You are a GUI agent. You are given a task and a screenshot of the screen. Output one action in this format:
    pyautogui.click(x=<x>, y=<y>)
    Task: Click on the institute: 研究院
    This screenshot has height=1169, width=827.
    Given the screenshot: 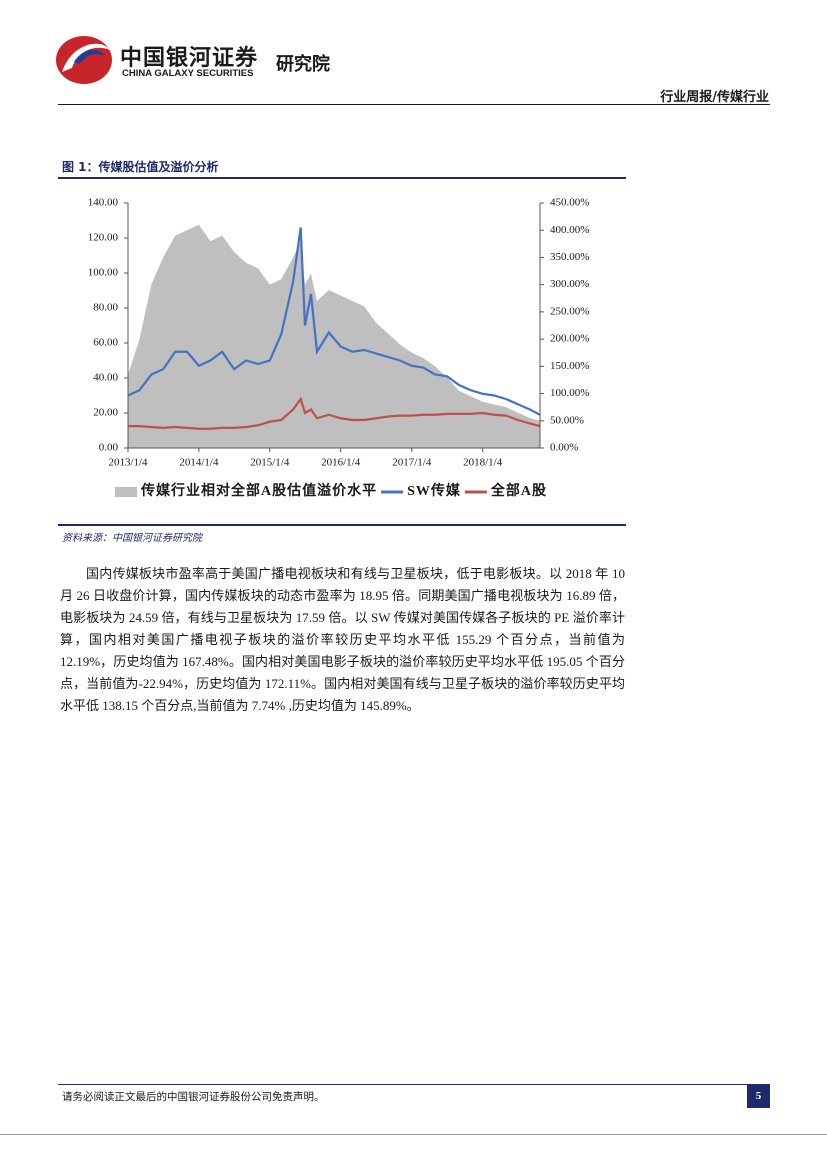 What is the action you would take?
    pyautogui.click(x=303, y=64)
    